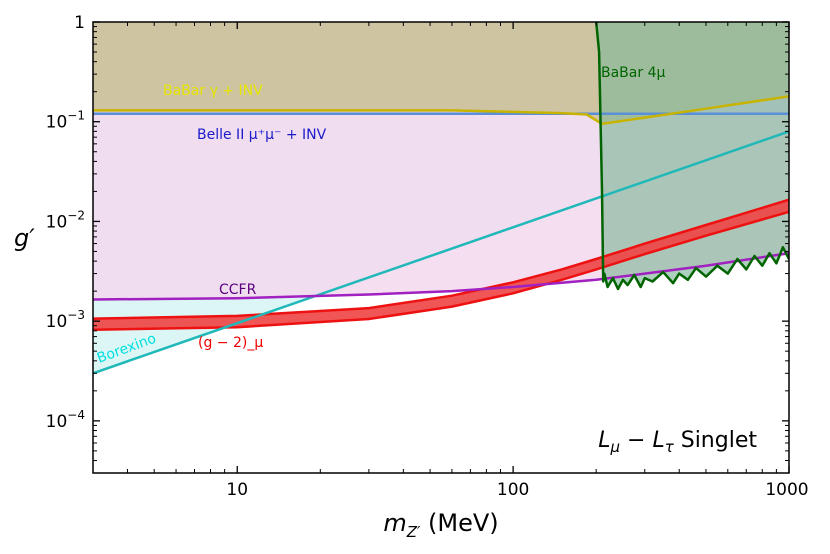 This screenshot has height=554, width=830. I want to click on y-tick-label: 1, so click(79, 23).